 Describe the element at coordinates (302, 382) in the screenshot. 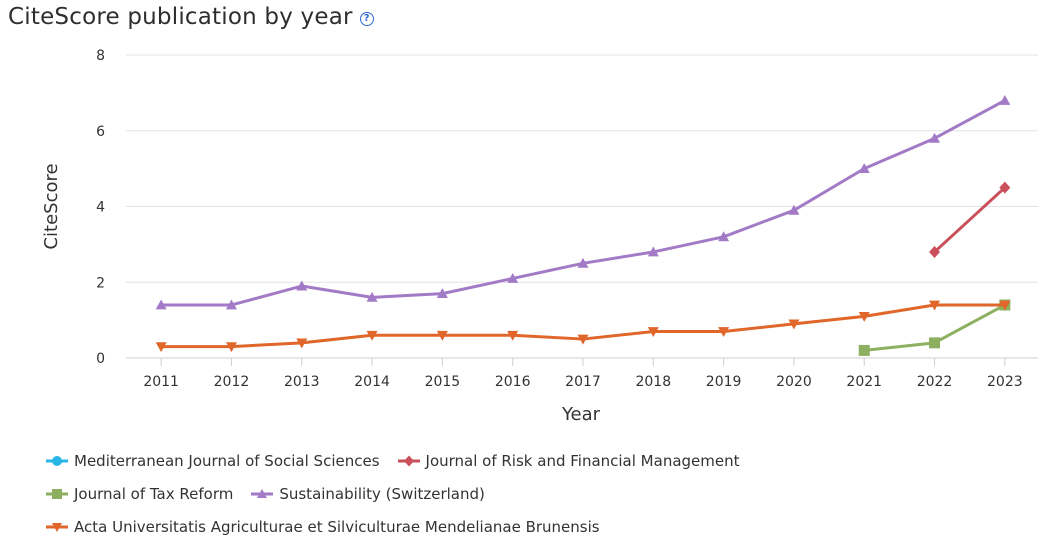

I see `x-tick-label: 2013` at that location.